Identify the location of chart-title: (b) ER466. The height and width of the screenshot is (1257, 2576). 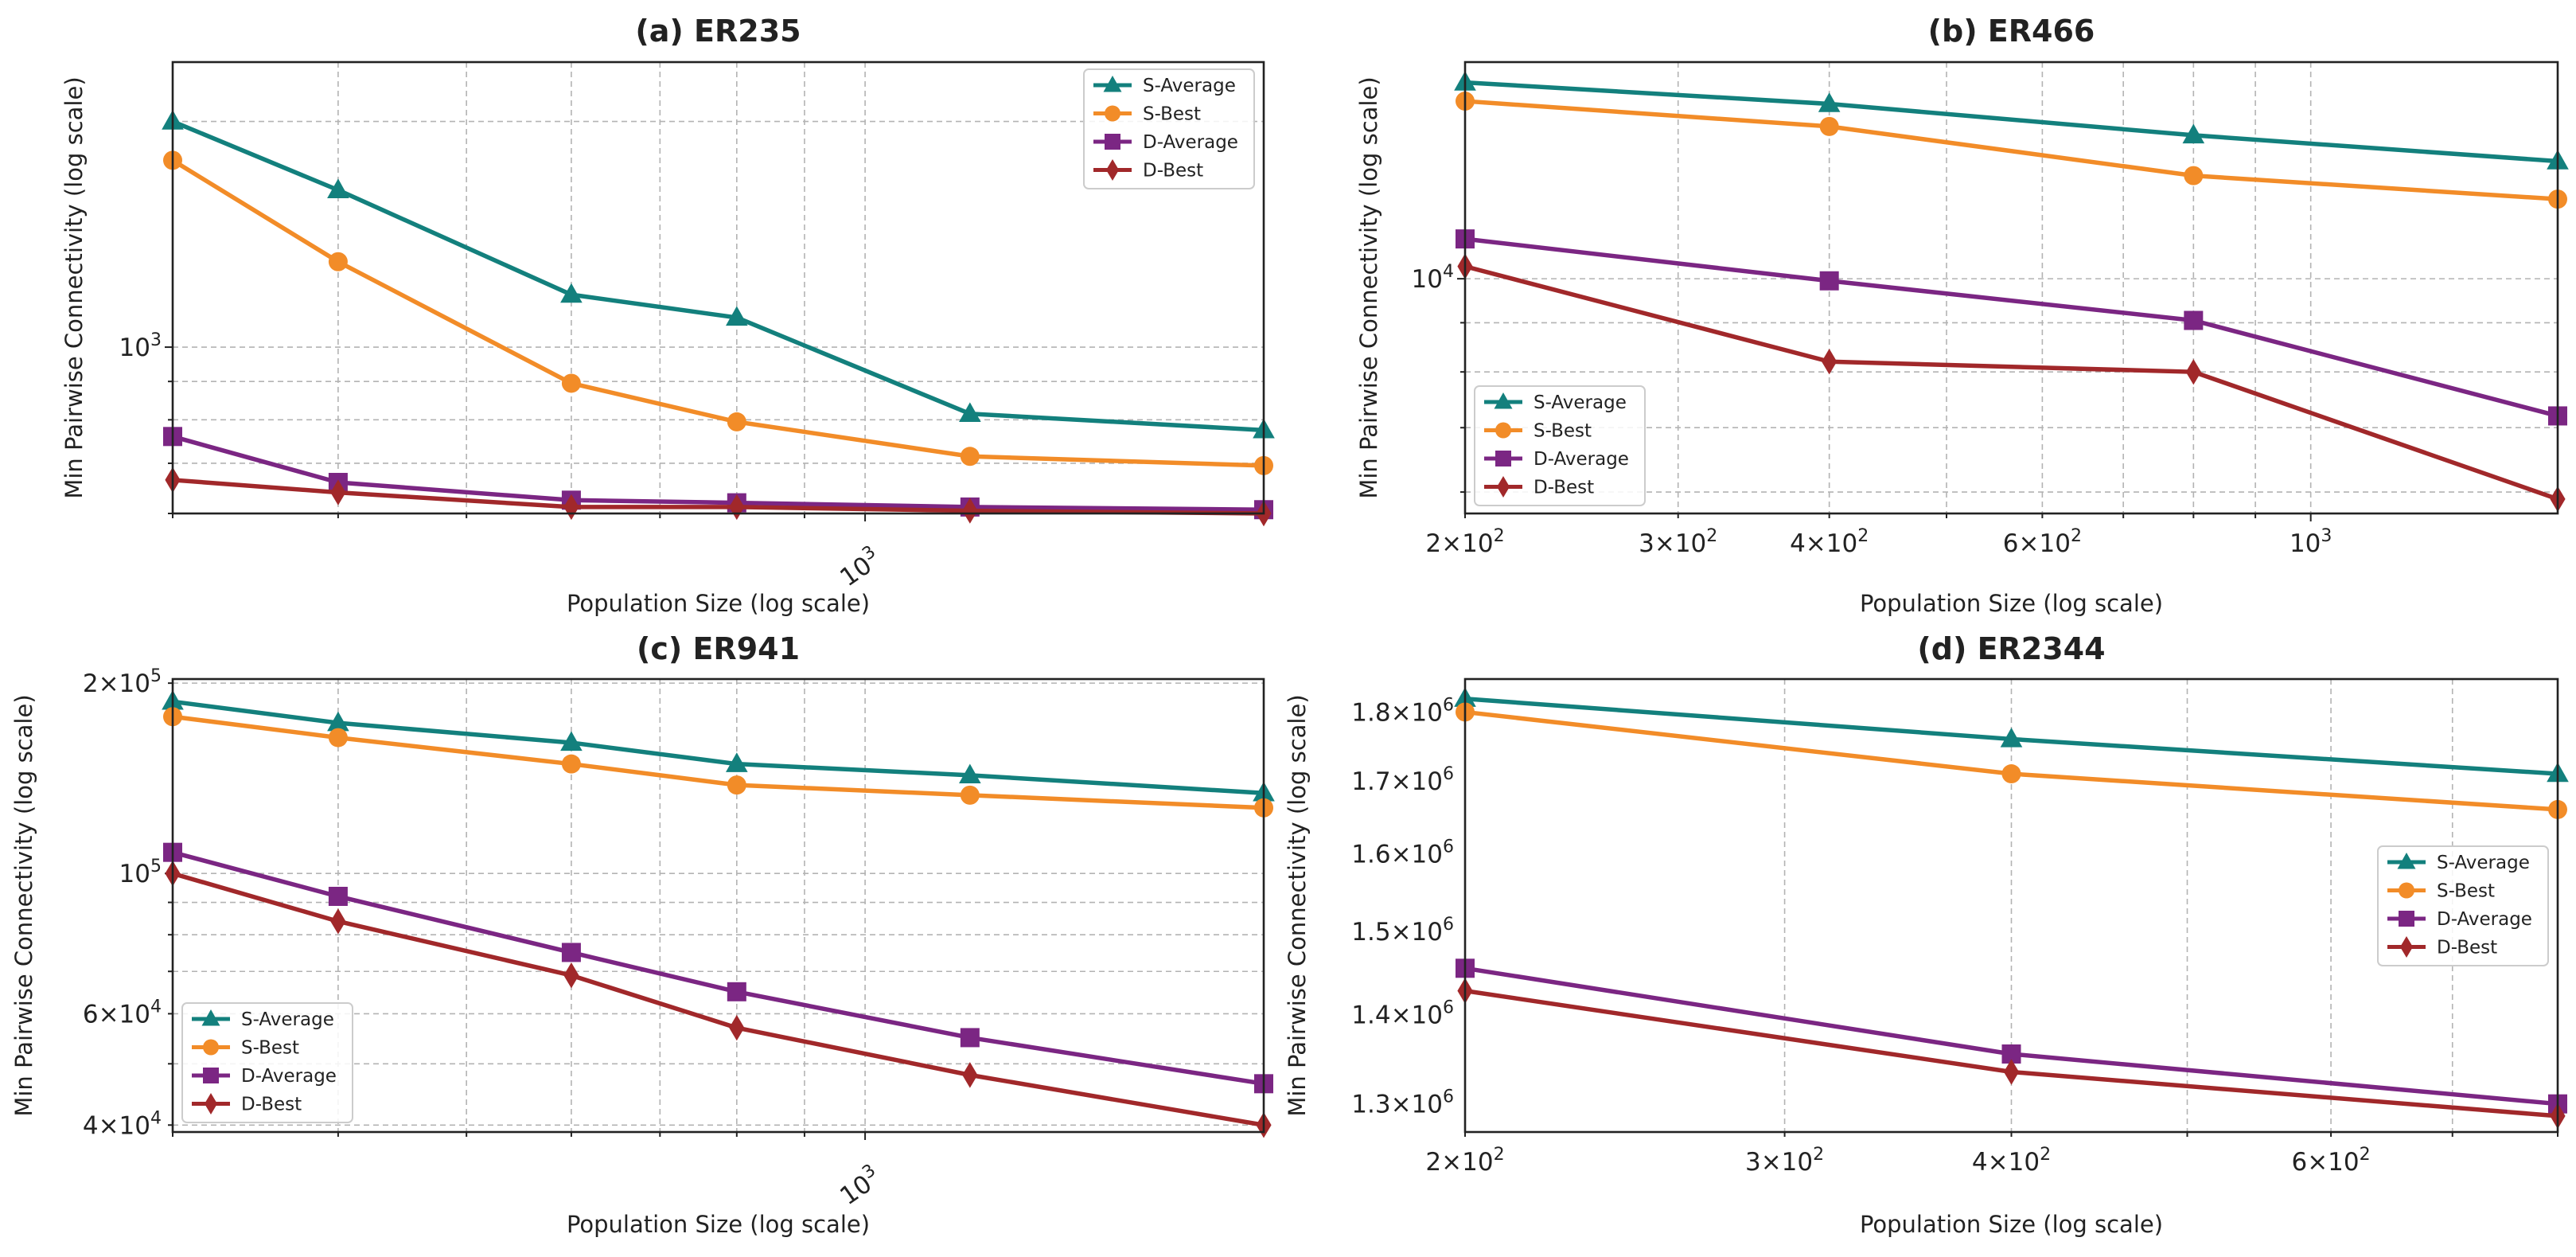
(2011, 31).